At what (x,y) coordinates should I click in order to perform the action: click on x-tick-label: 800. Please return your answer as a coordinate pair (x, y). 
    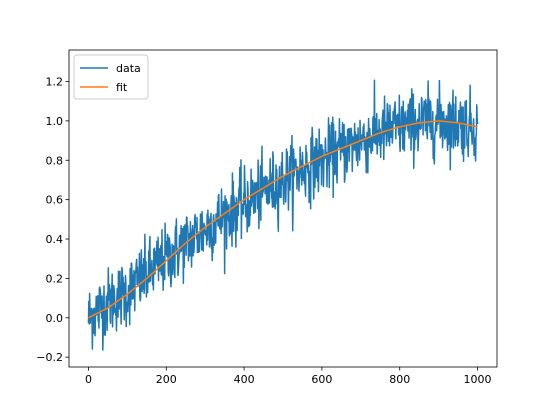
    Looking at the image, I should click on (399, 379).